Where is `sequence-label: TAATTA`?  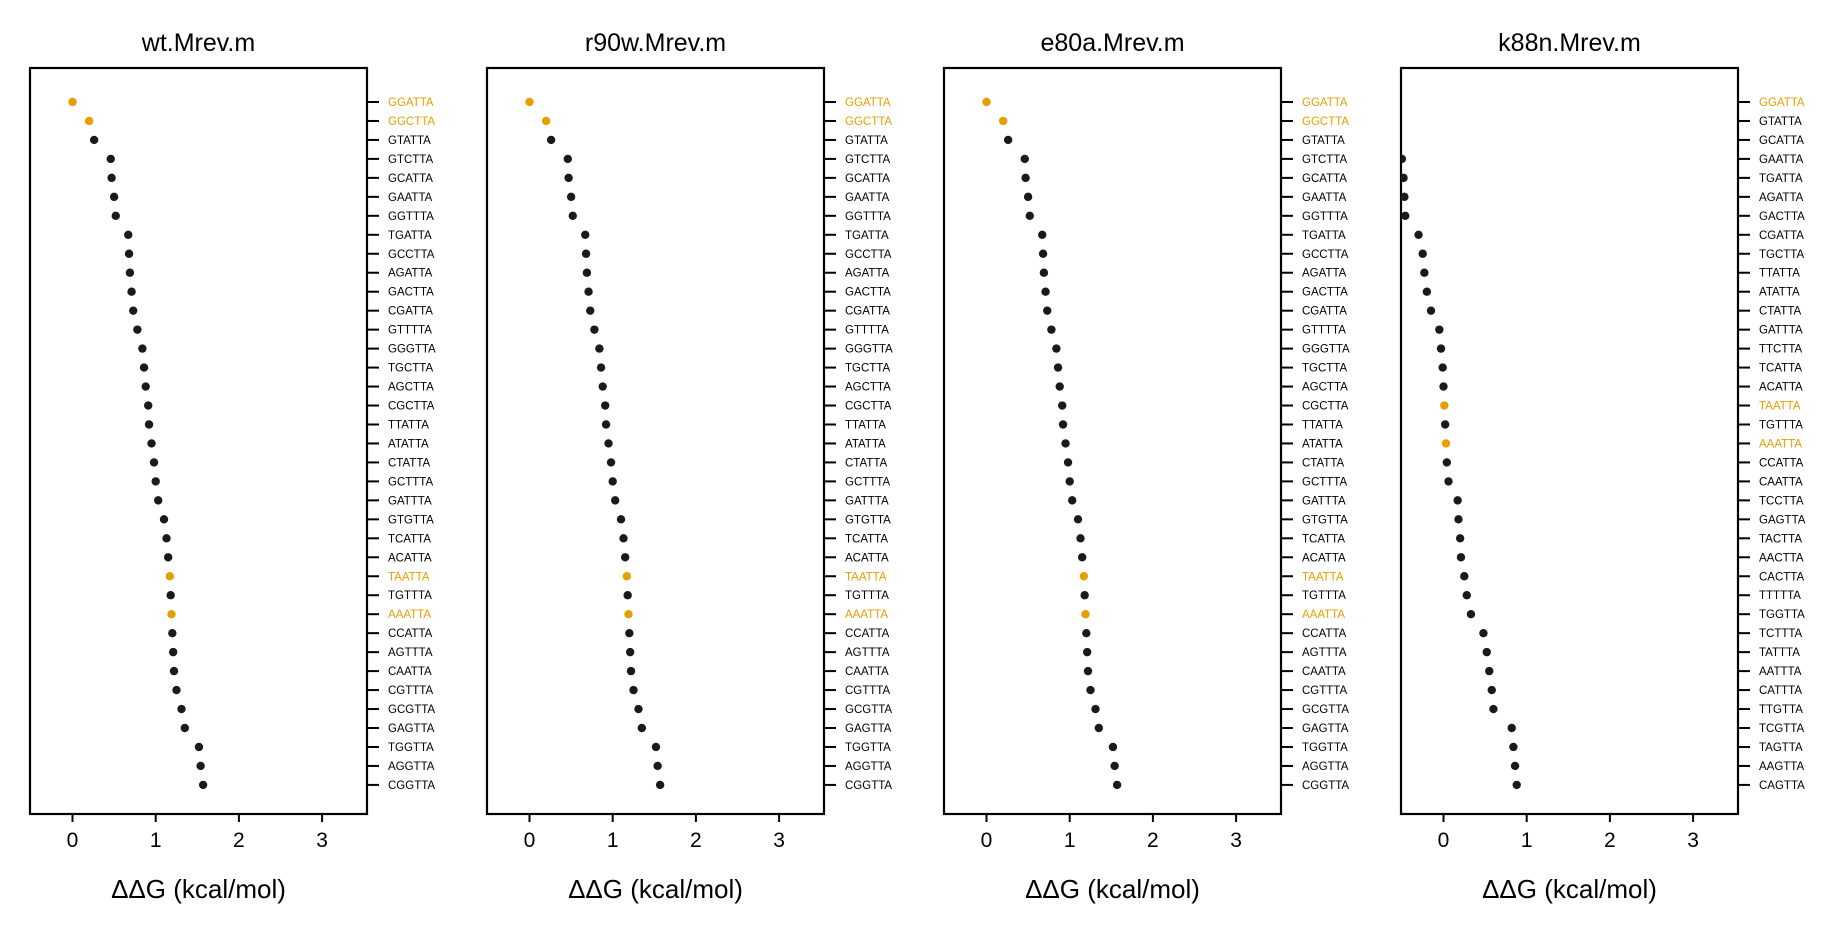
sequence-label: TAATTA is located at coordinates (1323, 577).